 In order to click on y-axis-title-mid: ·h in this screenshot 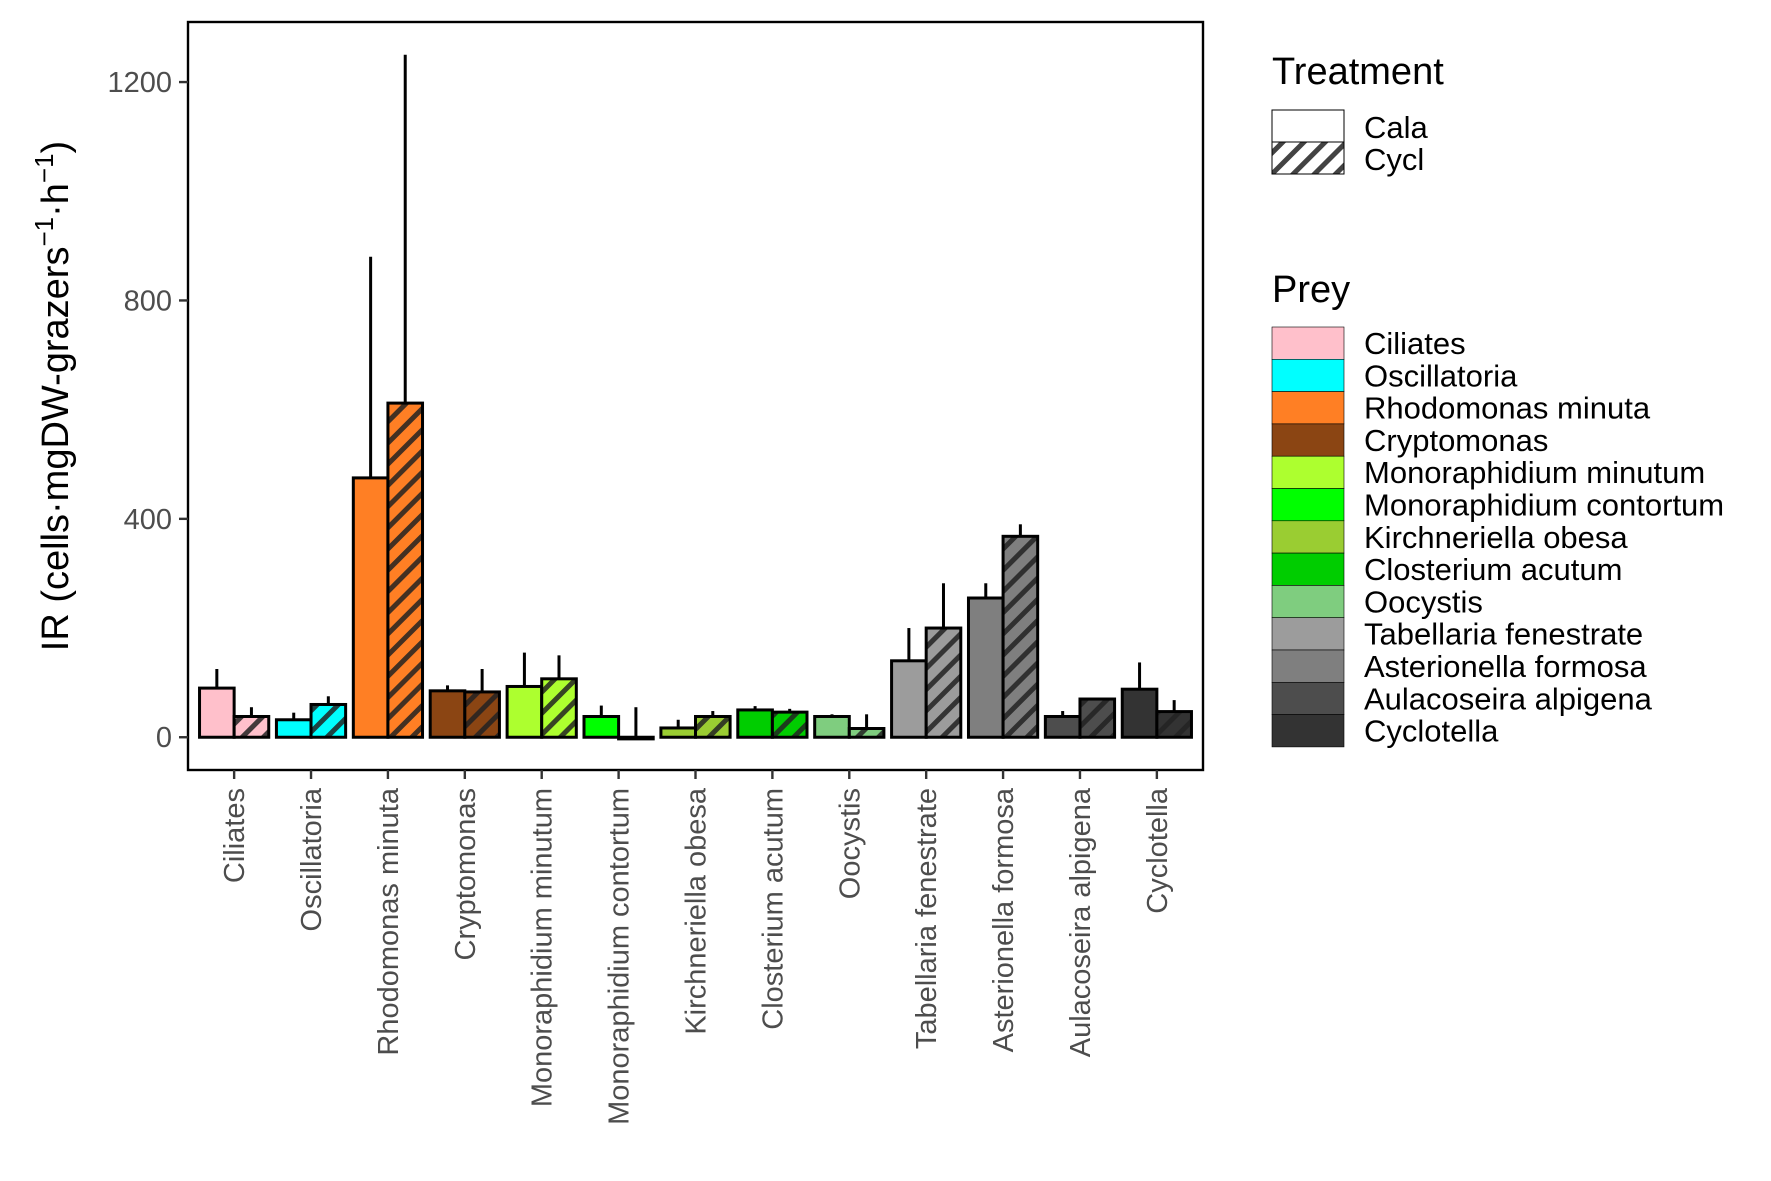, I will do `click(56, 200)`.